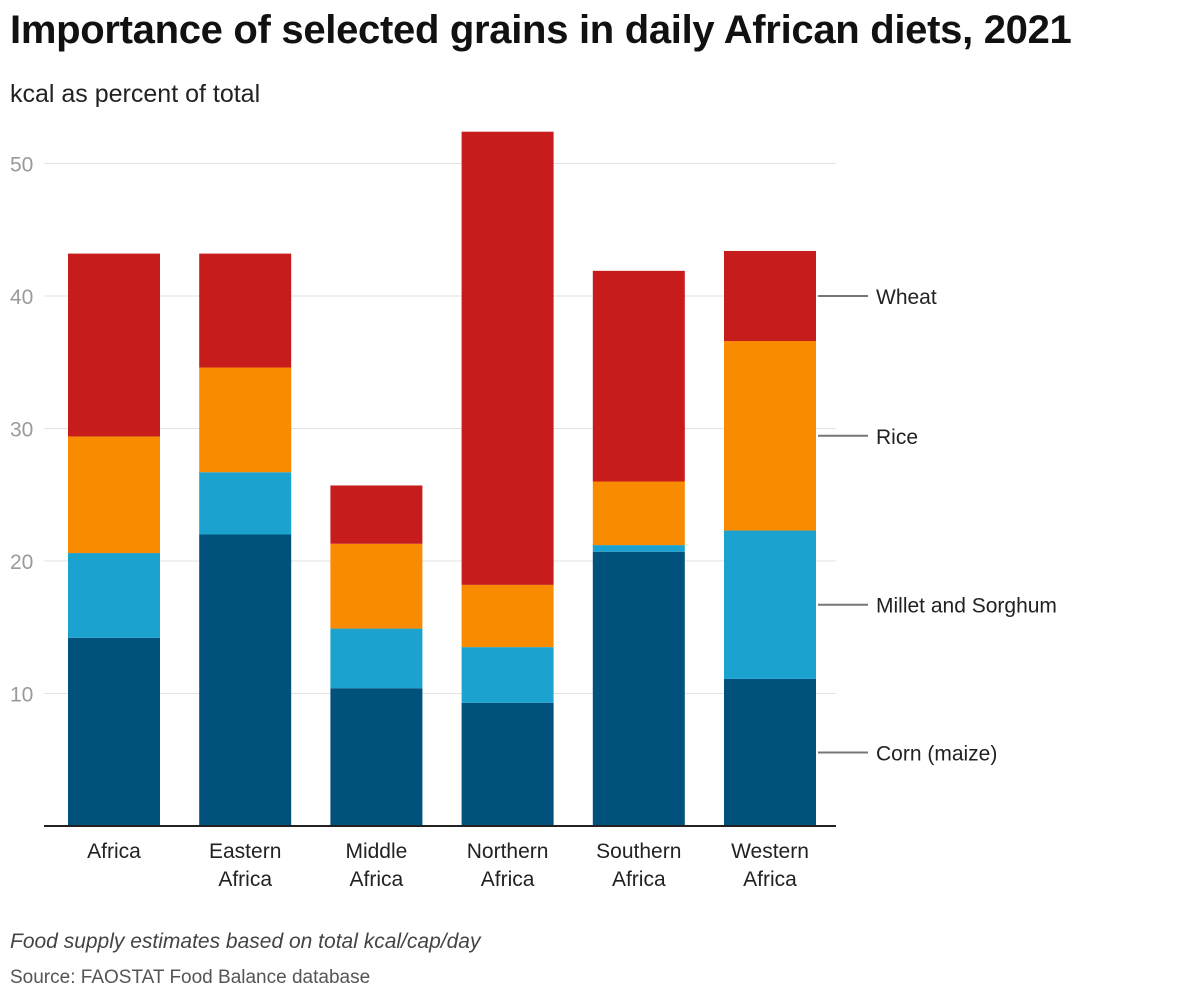 The height and width of the screenshot is (1003, 1200). I want to click on y-tick-label: 10, so click(21, 695).